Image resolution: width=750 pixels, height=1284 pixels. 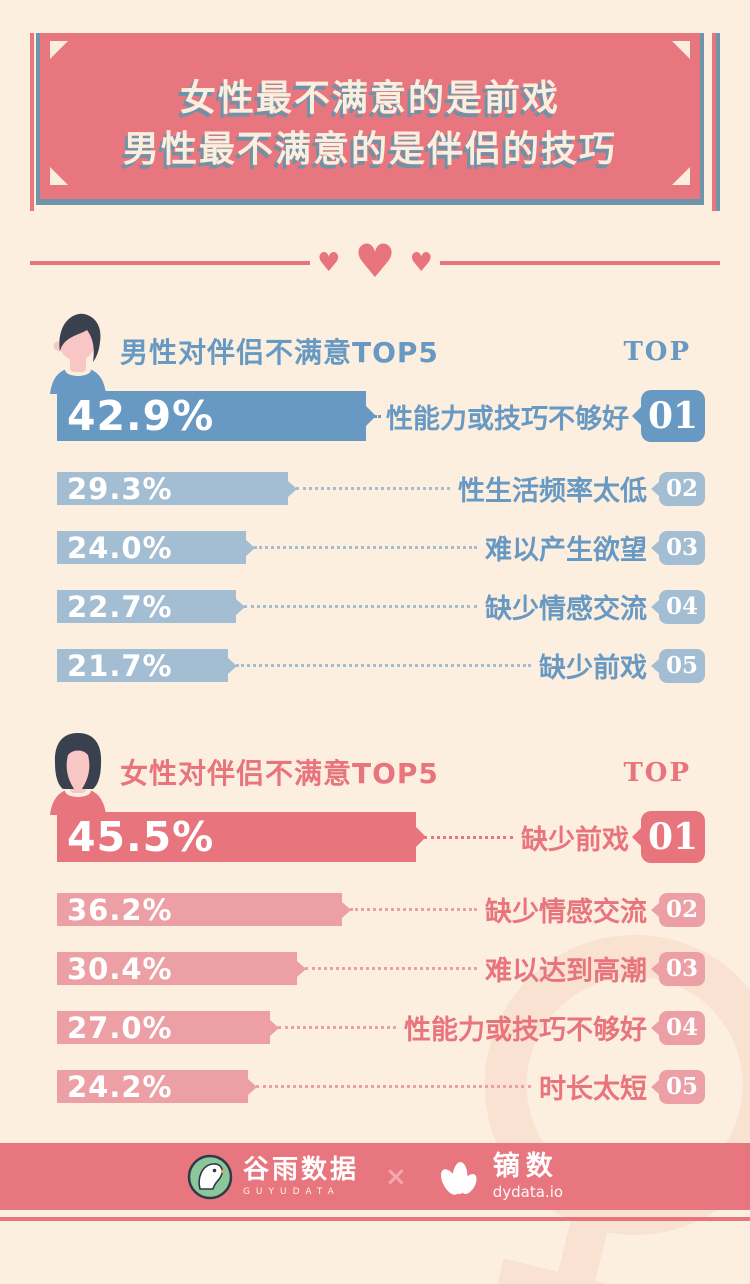 I want to click on dydata-name: 镝数, so click(x=525, y=1167).